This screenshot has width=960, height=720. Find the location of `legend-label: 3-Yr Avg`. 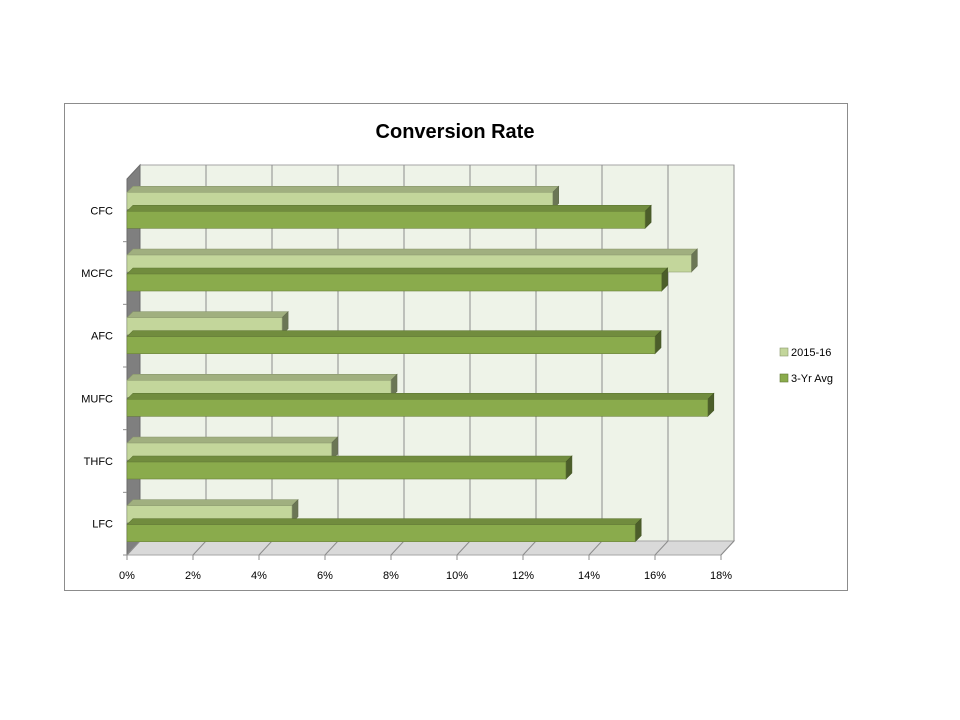

legend-label: 3-Yr Avg is located at coordinates (812, 379).